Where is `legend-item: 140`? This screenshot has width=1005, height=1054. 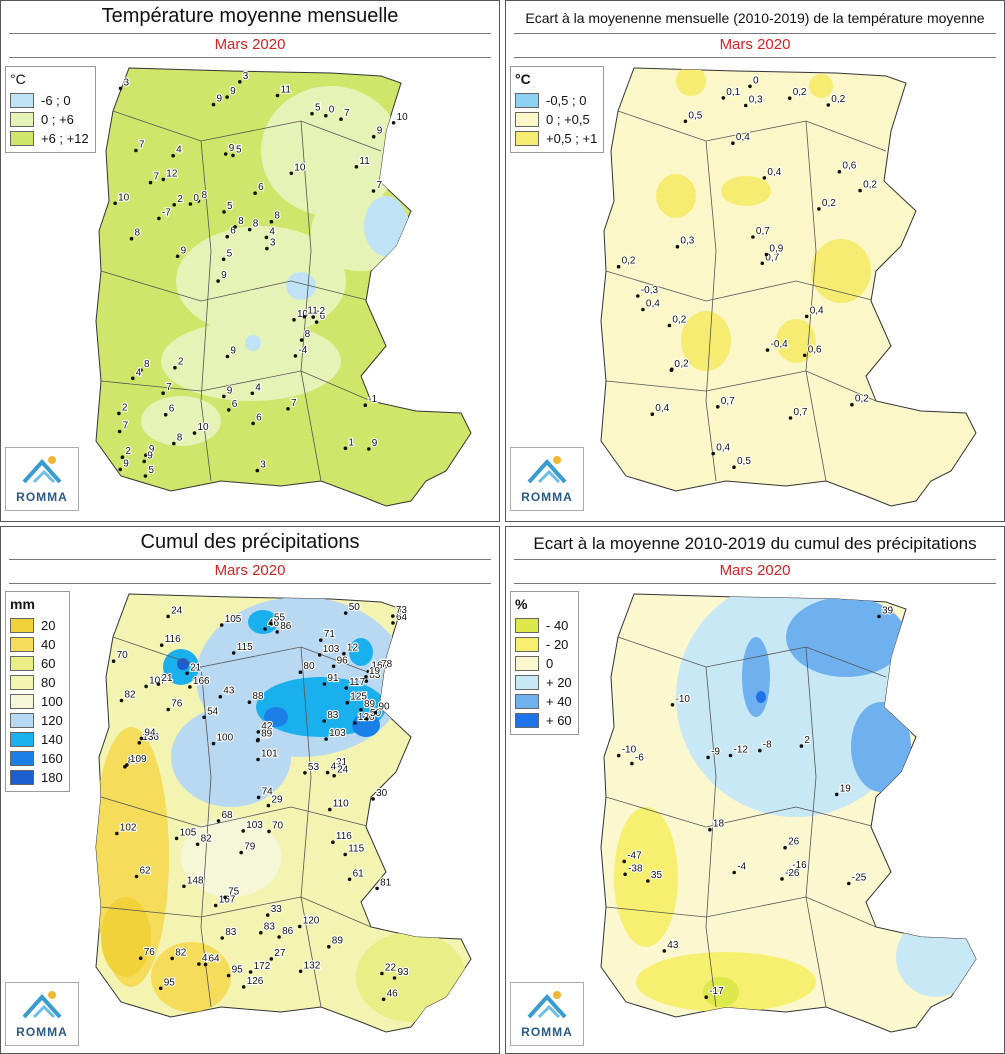 legend-item: 140 is located at coordinates (36, 739).